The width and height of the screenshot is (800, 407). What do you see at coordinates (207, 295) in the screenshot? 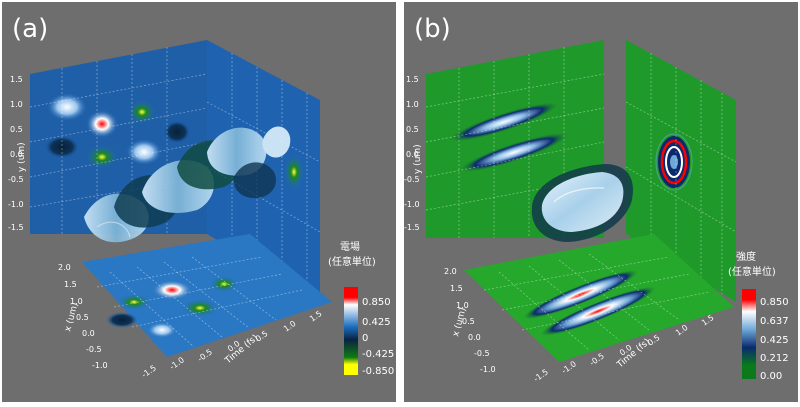
I see `panel-a-floor` at bounding box center [207, 295].